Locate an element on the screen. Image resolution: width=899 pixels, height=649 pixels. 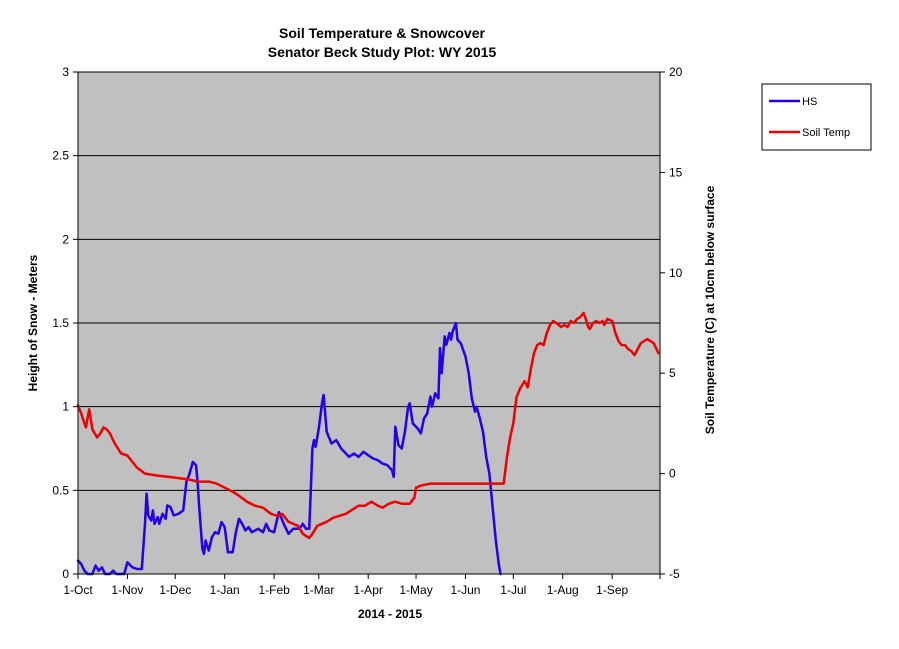
chart-subtitle: Senator Beck Study Plot: WY 2015 is located at coordinates (382, 52).